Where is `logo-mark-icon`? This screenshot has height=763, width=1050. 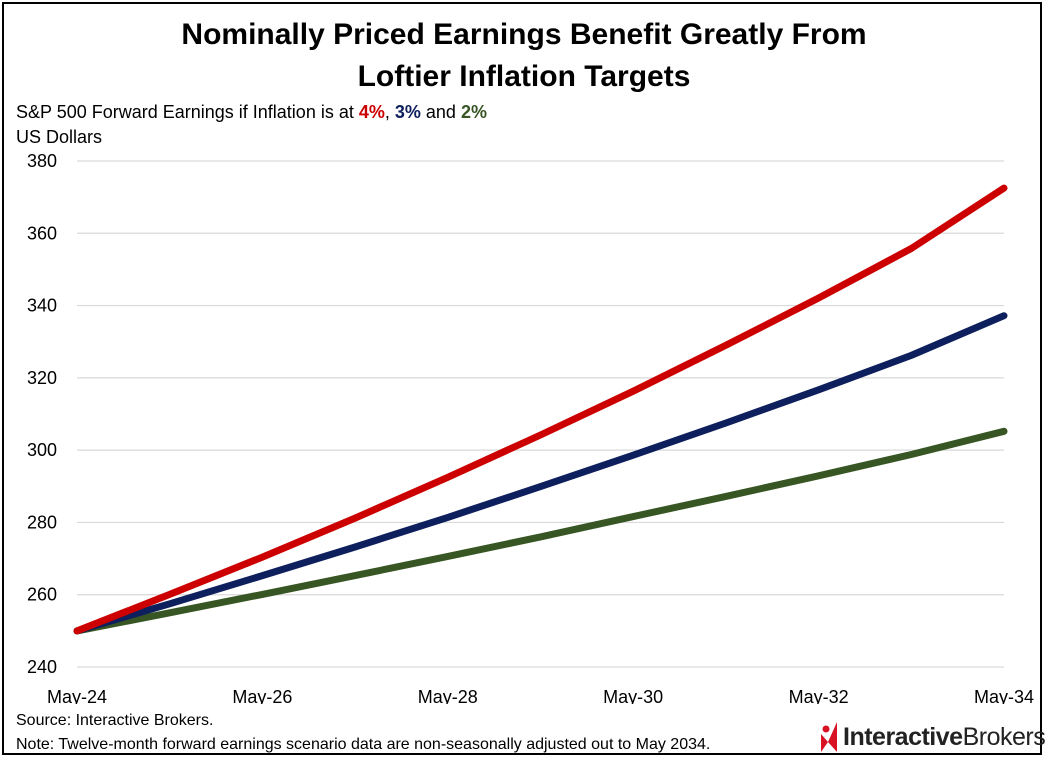 logo-mark-icon is located at coordinates (829, 737).